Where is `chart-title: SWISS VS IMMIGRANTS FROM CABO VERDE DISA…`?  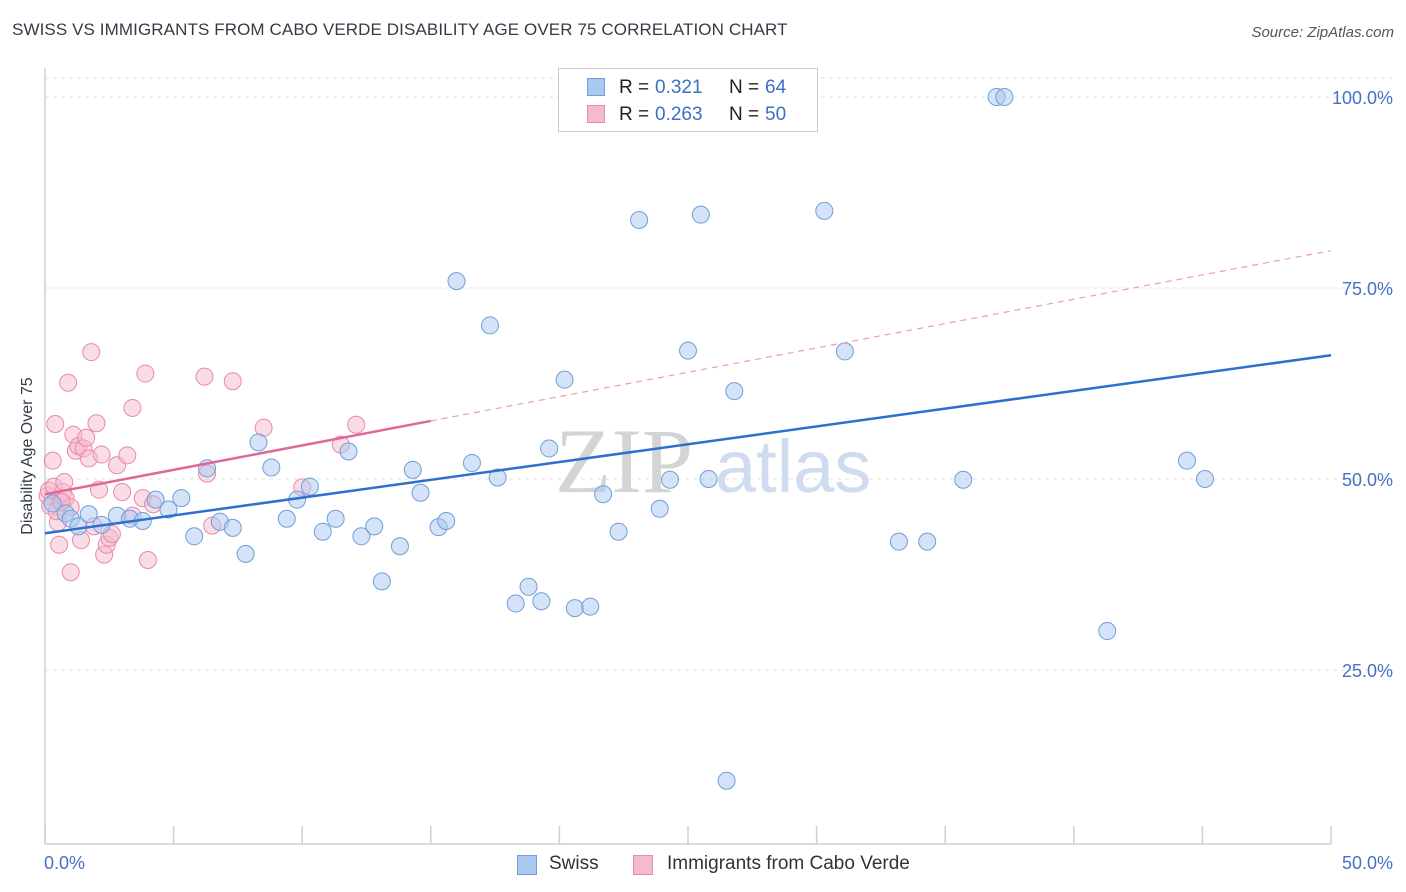 chart-title: SWISS VS IMMIGRANTS FROM CABO VERDE DISA… is located at coordinates (400, 29).